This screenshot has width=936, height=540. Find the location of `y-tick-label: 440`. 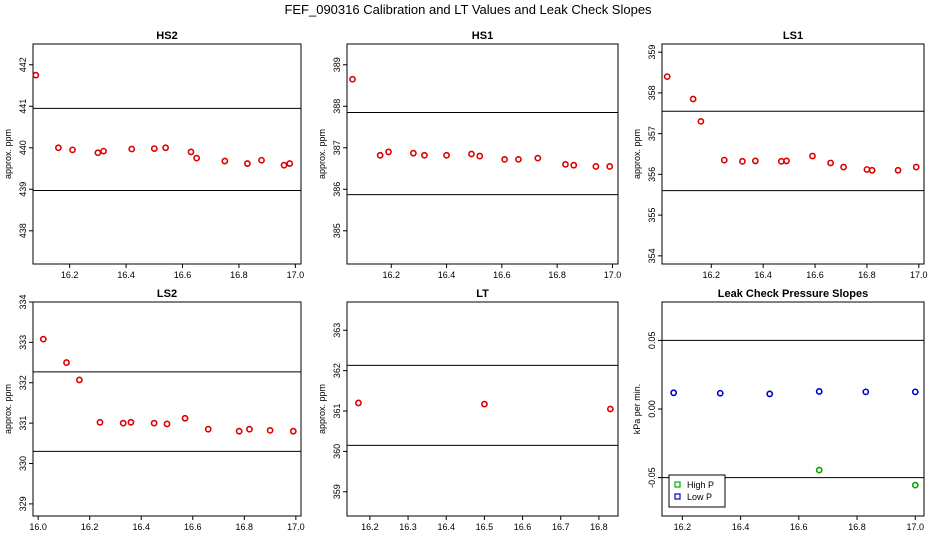

y-tick-label: 440 is located at coordinates (23, 147).